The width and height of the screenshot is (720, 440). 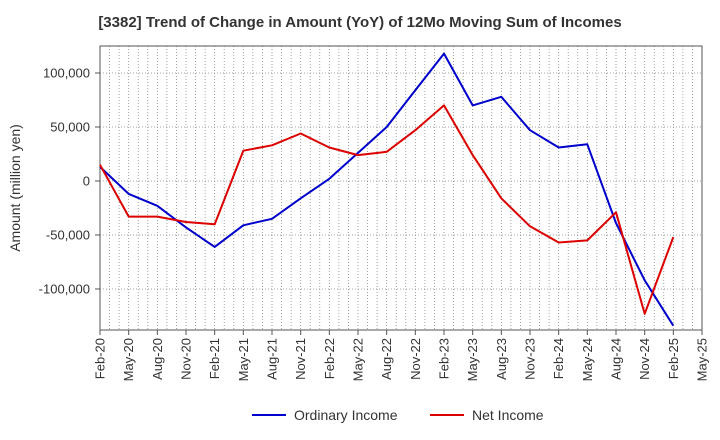 What do you see at coordinates (86, 180) in the screenshot?
I see `y-tick-label: 0` at bounding box center [86, 180].